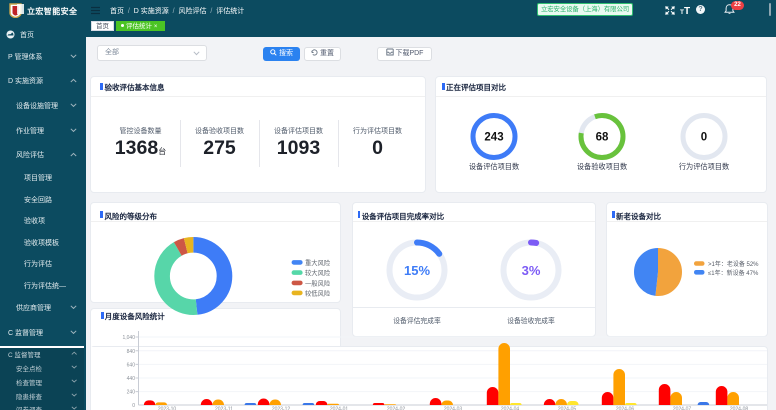 This screenshot has width=776, height=410. Describe the element at coordinates (339, 408) in the screenshot. I see `svg-text: 2024-01` at that location.